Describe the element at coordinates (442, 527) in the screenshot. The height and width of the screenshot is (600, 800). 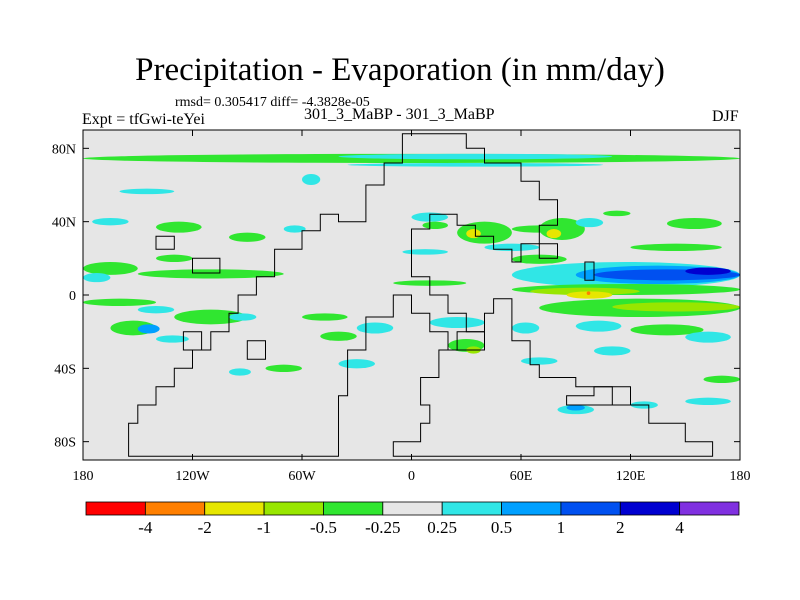
I see `colorbar-label: 0.25` at that location.